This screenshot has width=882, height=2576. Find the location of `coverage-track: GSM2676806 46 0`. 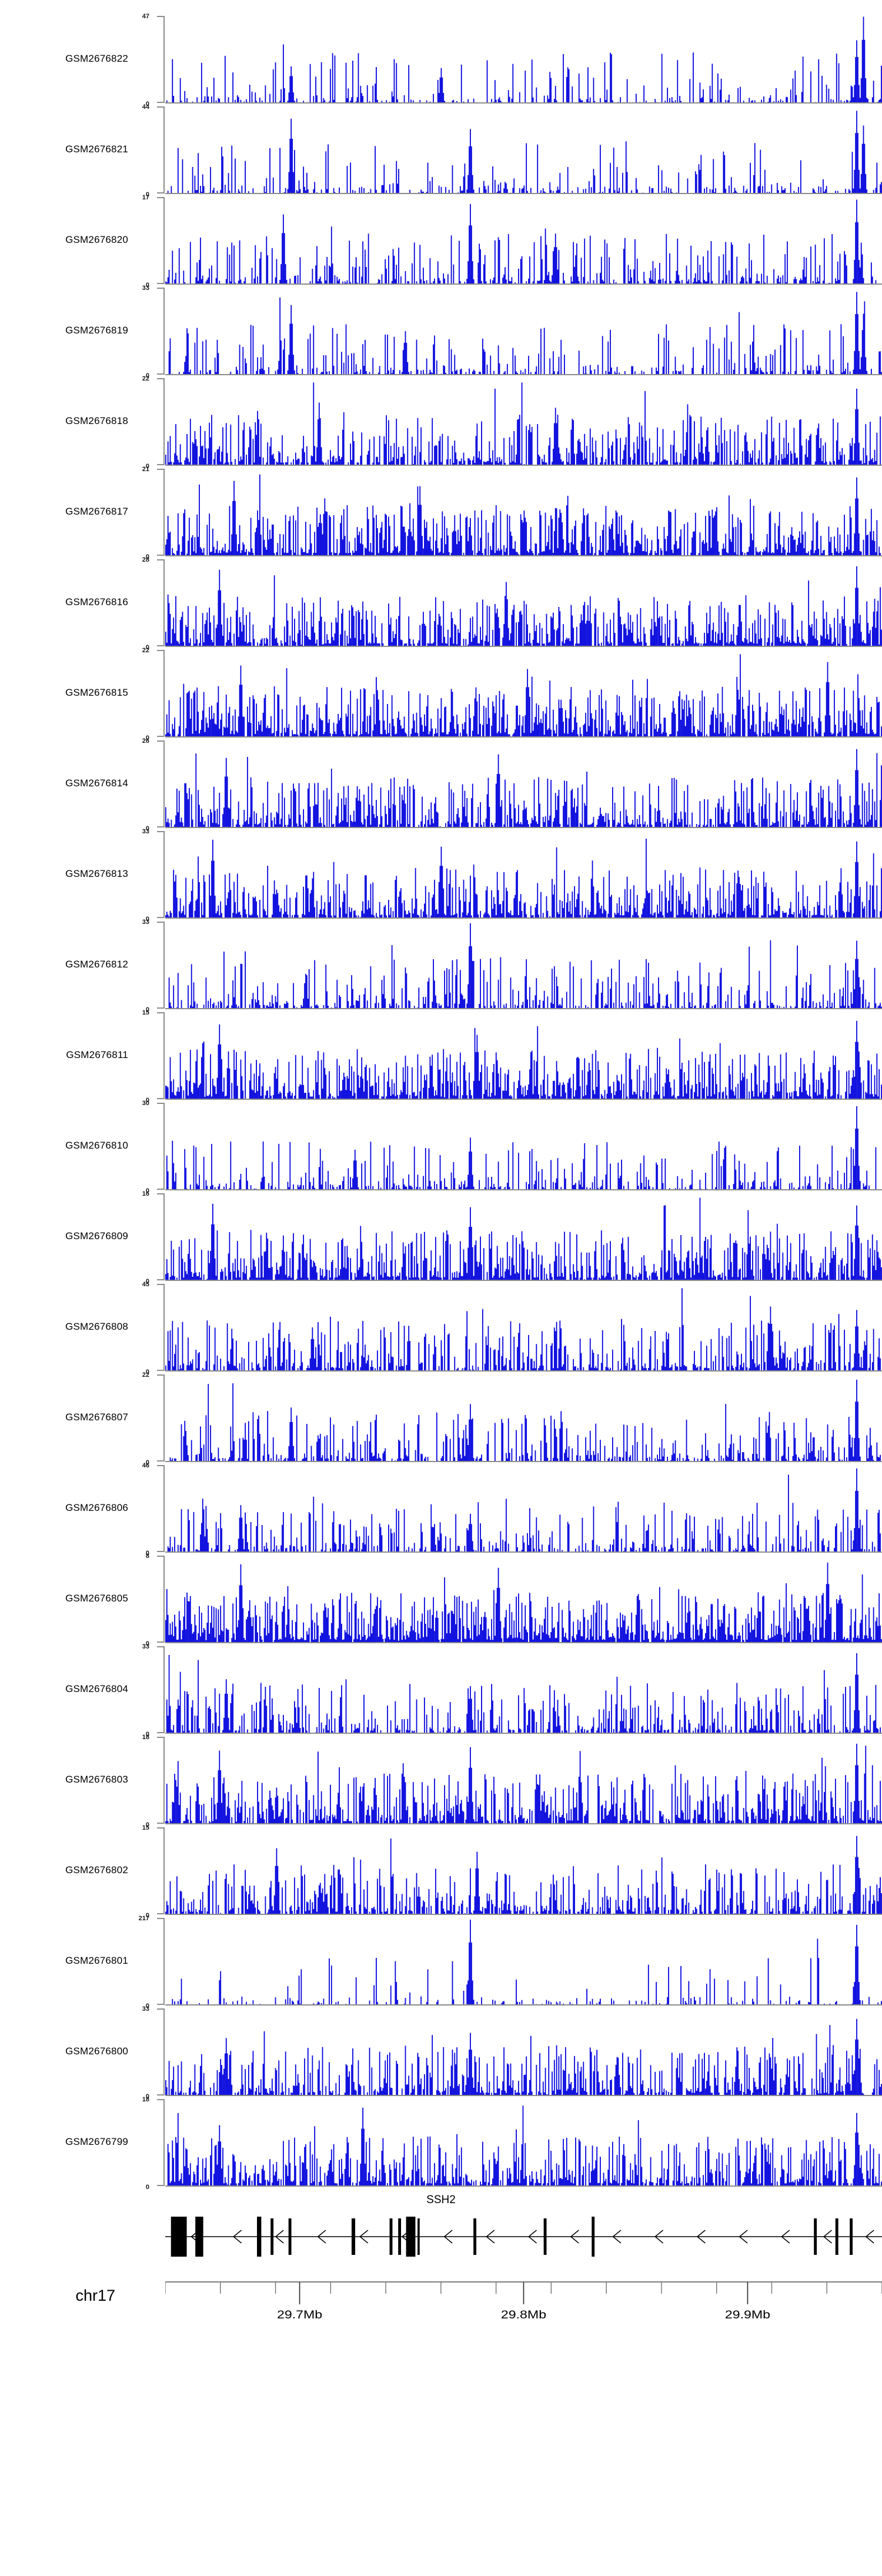

coverage-track: GSM2676806 46 0 is located at coordinates (441, 1510).